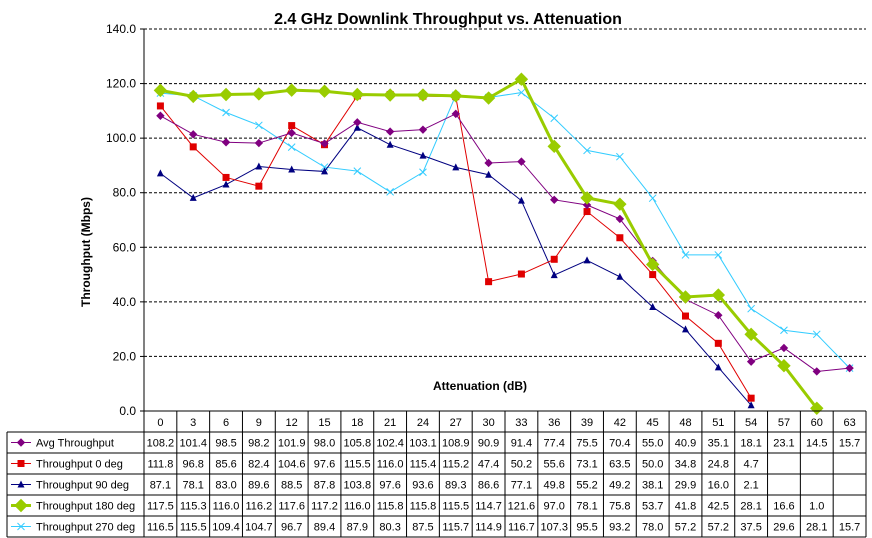 The image size is (872, 538). What do you see at coordinates (718, 507) in the screenshot?
I see `data-label: 42.5` at bounding box center [718, 507].